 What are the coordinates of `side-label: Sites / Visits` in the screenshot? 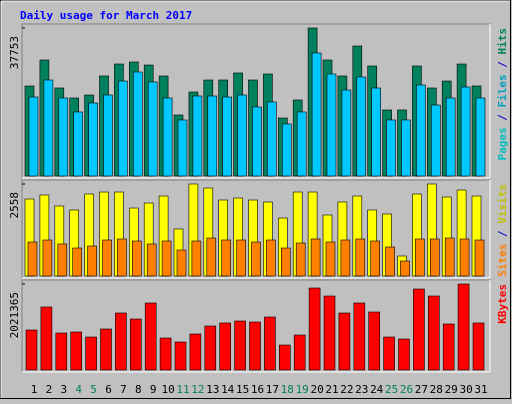 It's located at (502, 230).